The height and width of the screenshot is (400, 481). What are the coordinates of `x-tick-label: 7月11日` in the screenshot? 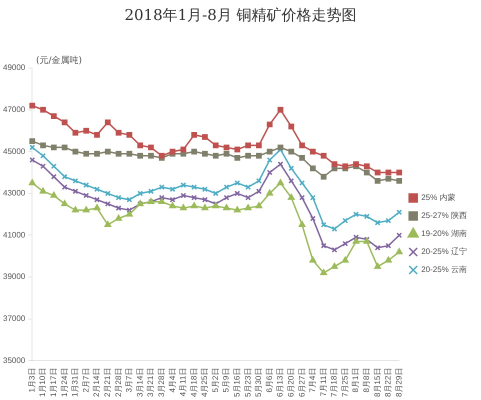 It's located at (323, 382).